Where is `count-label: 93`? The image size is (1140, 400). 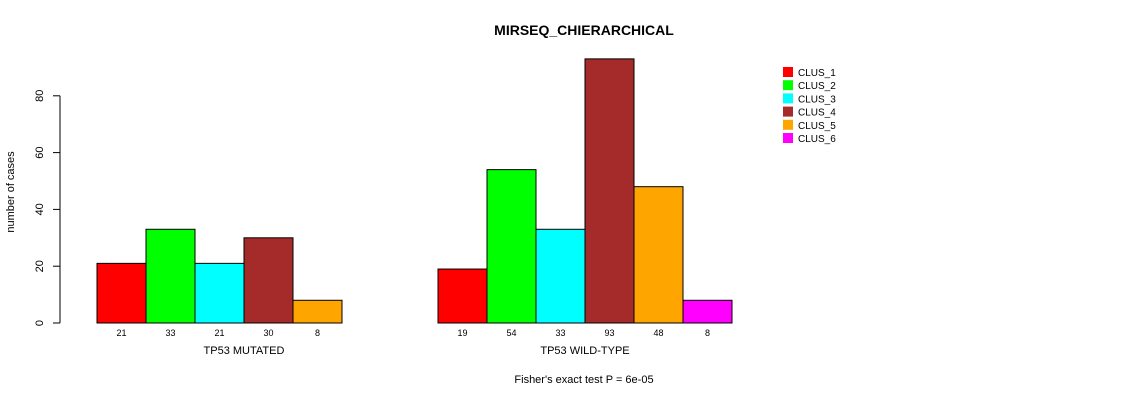
count-label: 93 is located at coordinates (609, 333).